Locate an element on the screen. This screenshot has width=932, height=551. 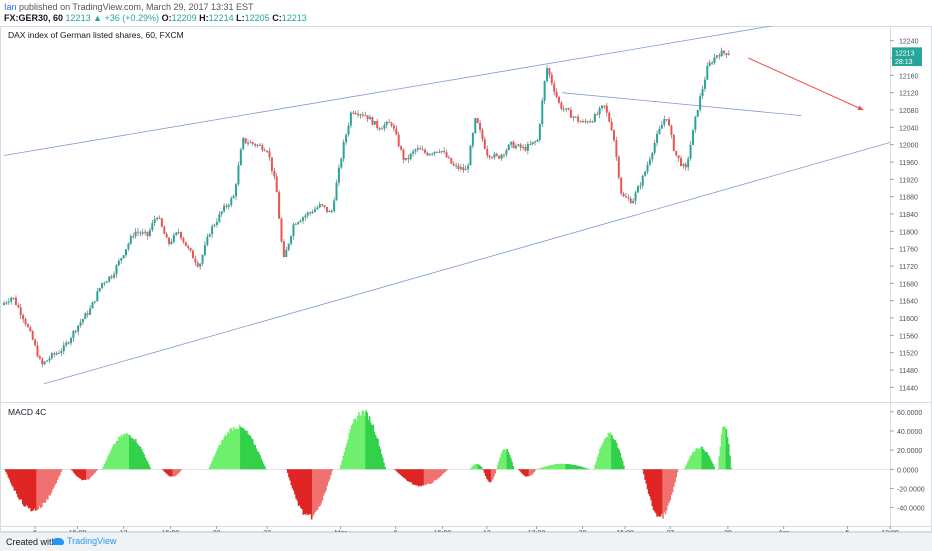
symbol-label: FX:GER30, 60 is located at coordinates (34, 18).